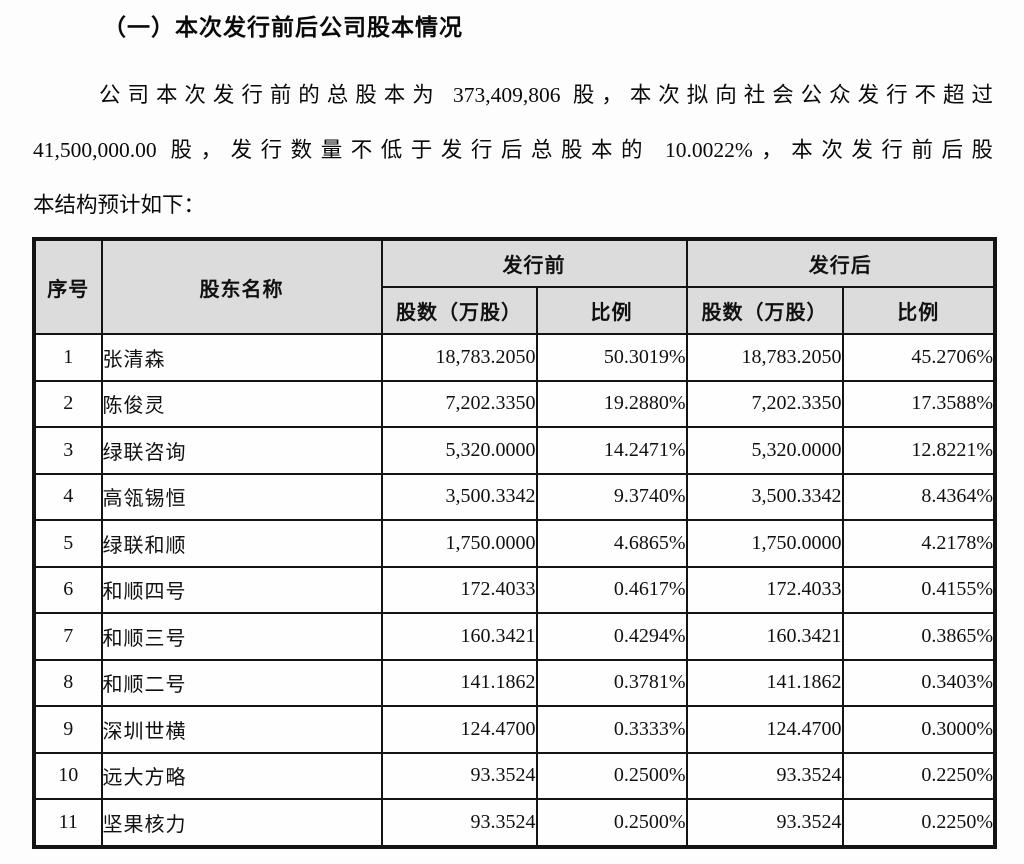 The image size is (1024, 864). Describe the element at coordinates (241, 682) in the screenshot. I see `cell-shareholder-name: 和顺二号` at that location.